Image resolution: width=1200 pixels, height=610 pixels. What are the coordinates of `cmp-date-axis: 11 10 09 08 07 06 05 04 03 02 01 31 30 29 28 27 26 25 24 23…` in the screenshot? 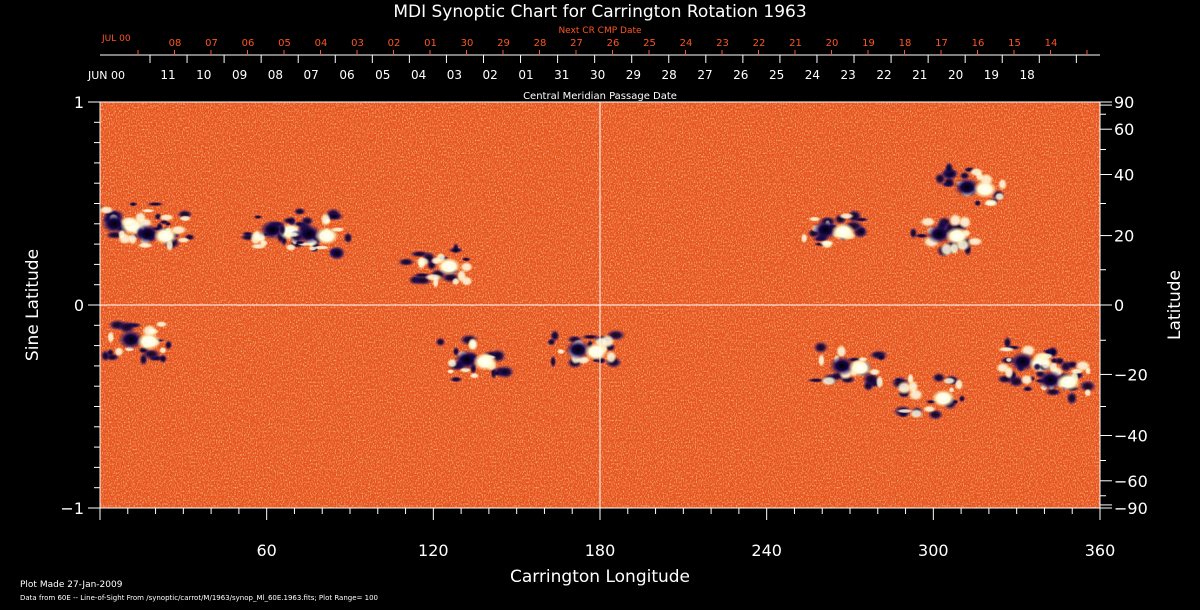 It's located at (600, 68).